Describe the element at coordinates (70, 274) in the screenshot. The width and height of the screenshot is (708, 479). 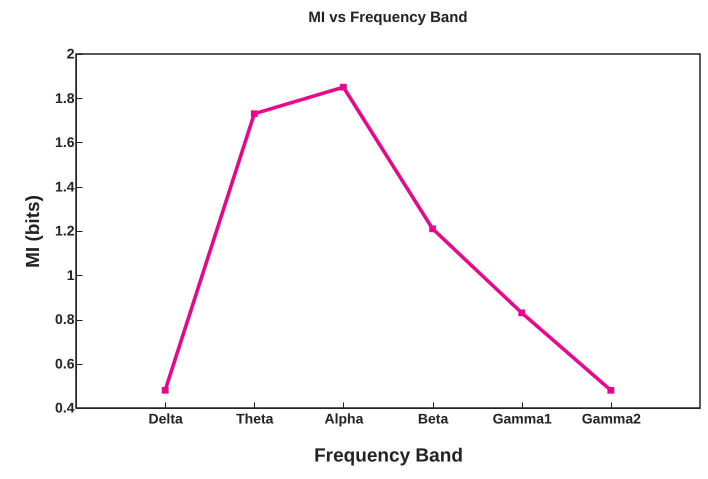
I see `y-tick-label: 1` at that location.